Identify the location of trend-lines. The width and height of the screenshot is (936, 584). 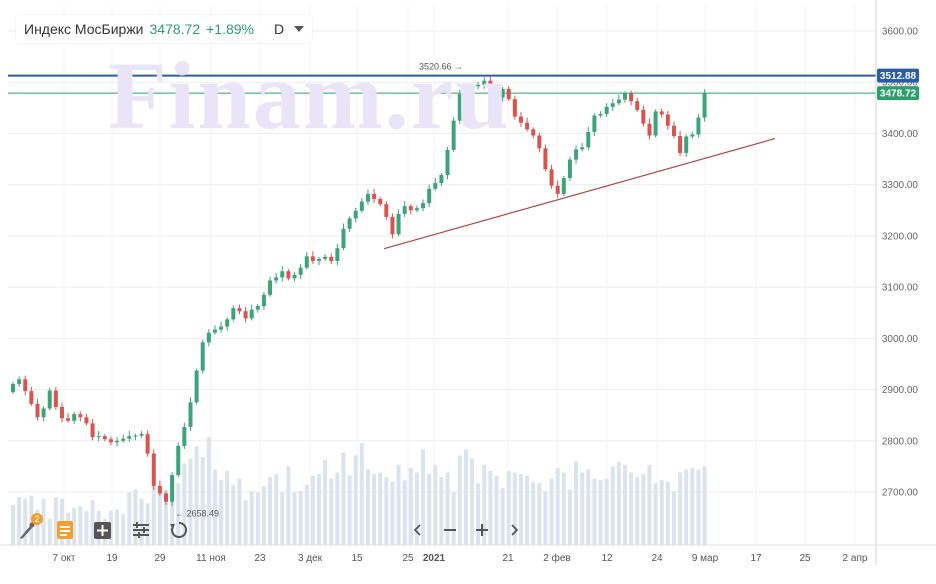
(579, 193).